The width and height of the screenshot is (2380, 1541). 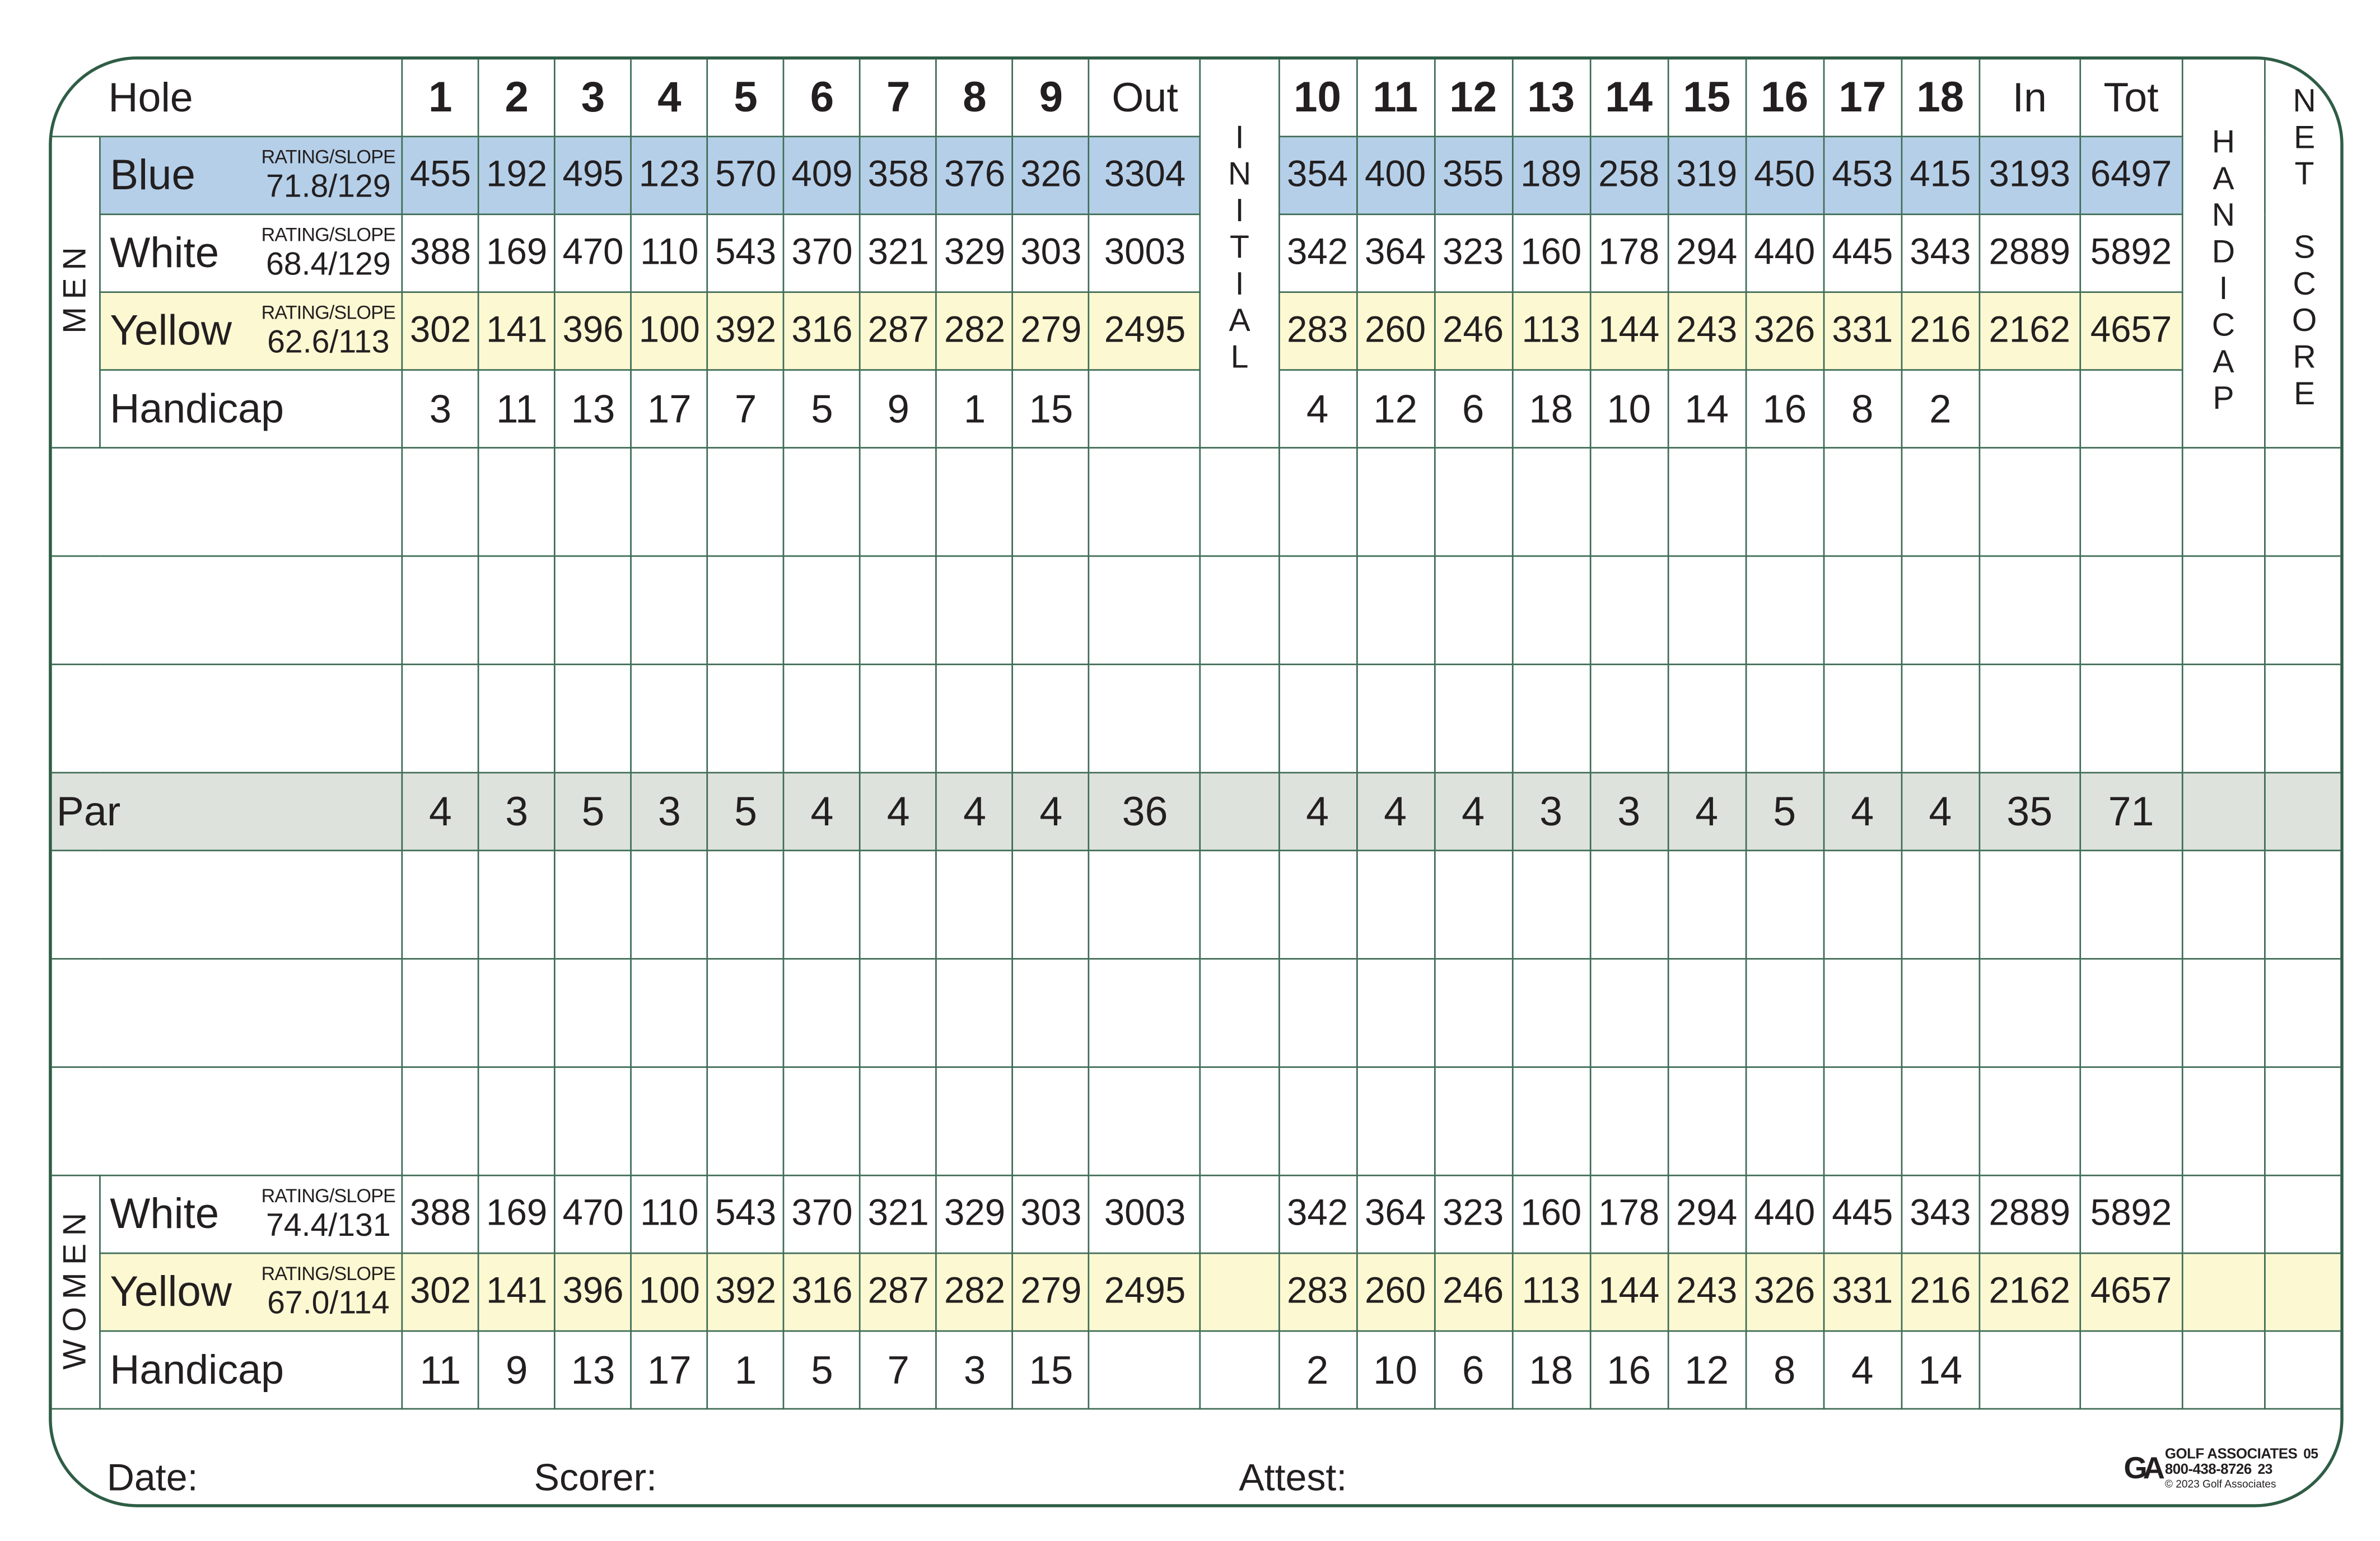 I want to click on initial-column: INITIAL, so click(x=1240, y=254).